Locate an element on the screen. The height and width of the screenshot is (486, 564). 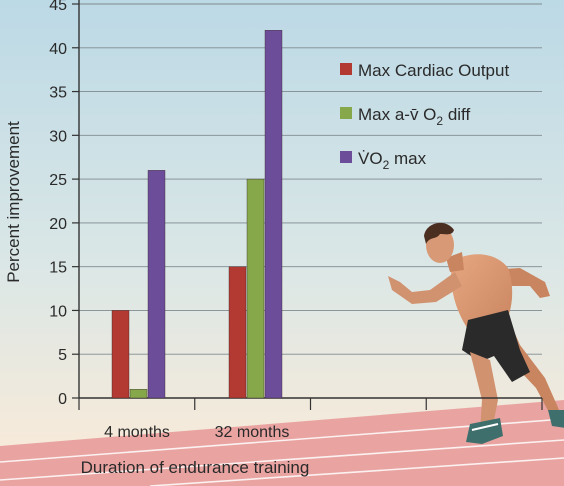
legend-vo2-sub: 2 is located at coordinates (386, 165).